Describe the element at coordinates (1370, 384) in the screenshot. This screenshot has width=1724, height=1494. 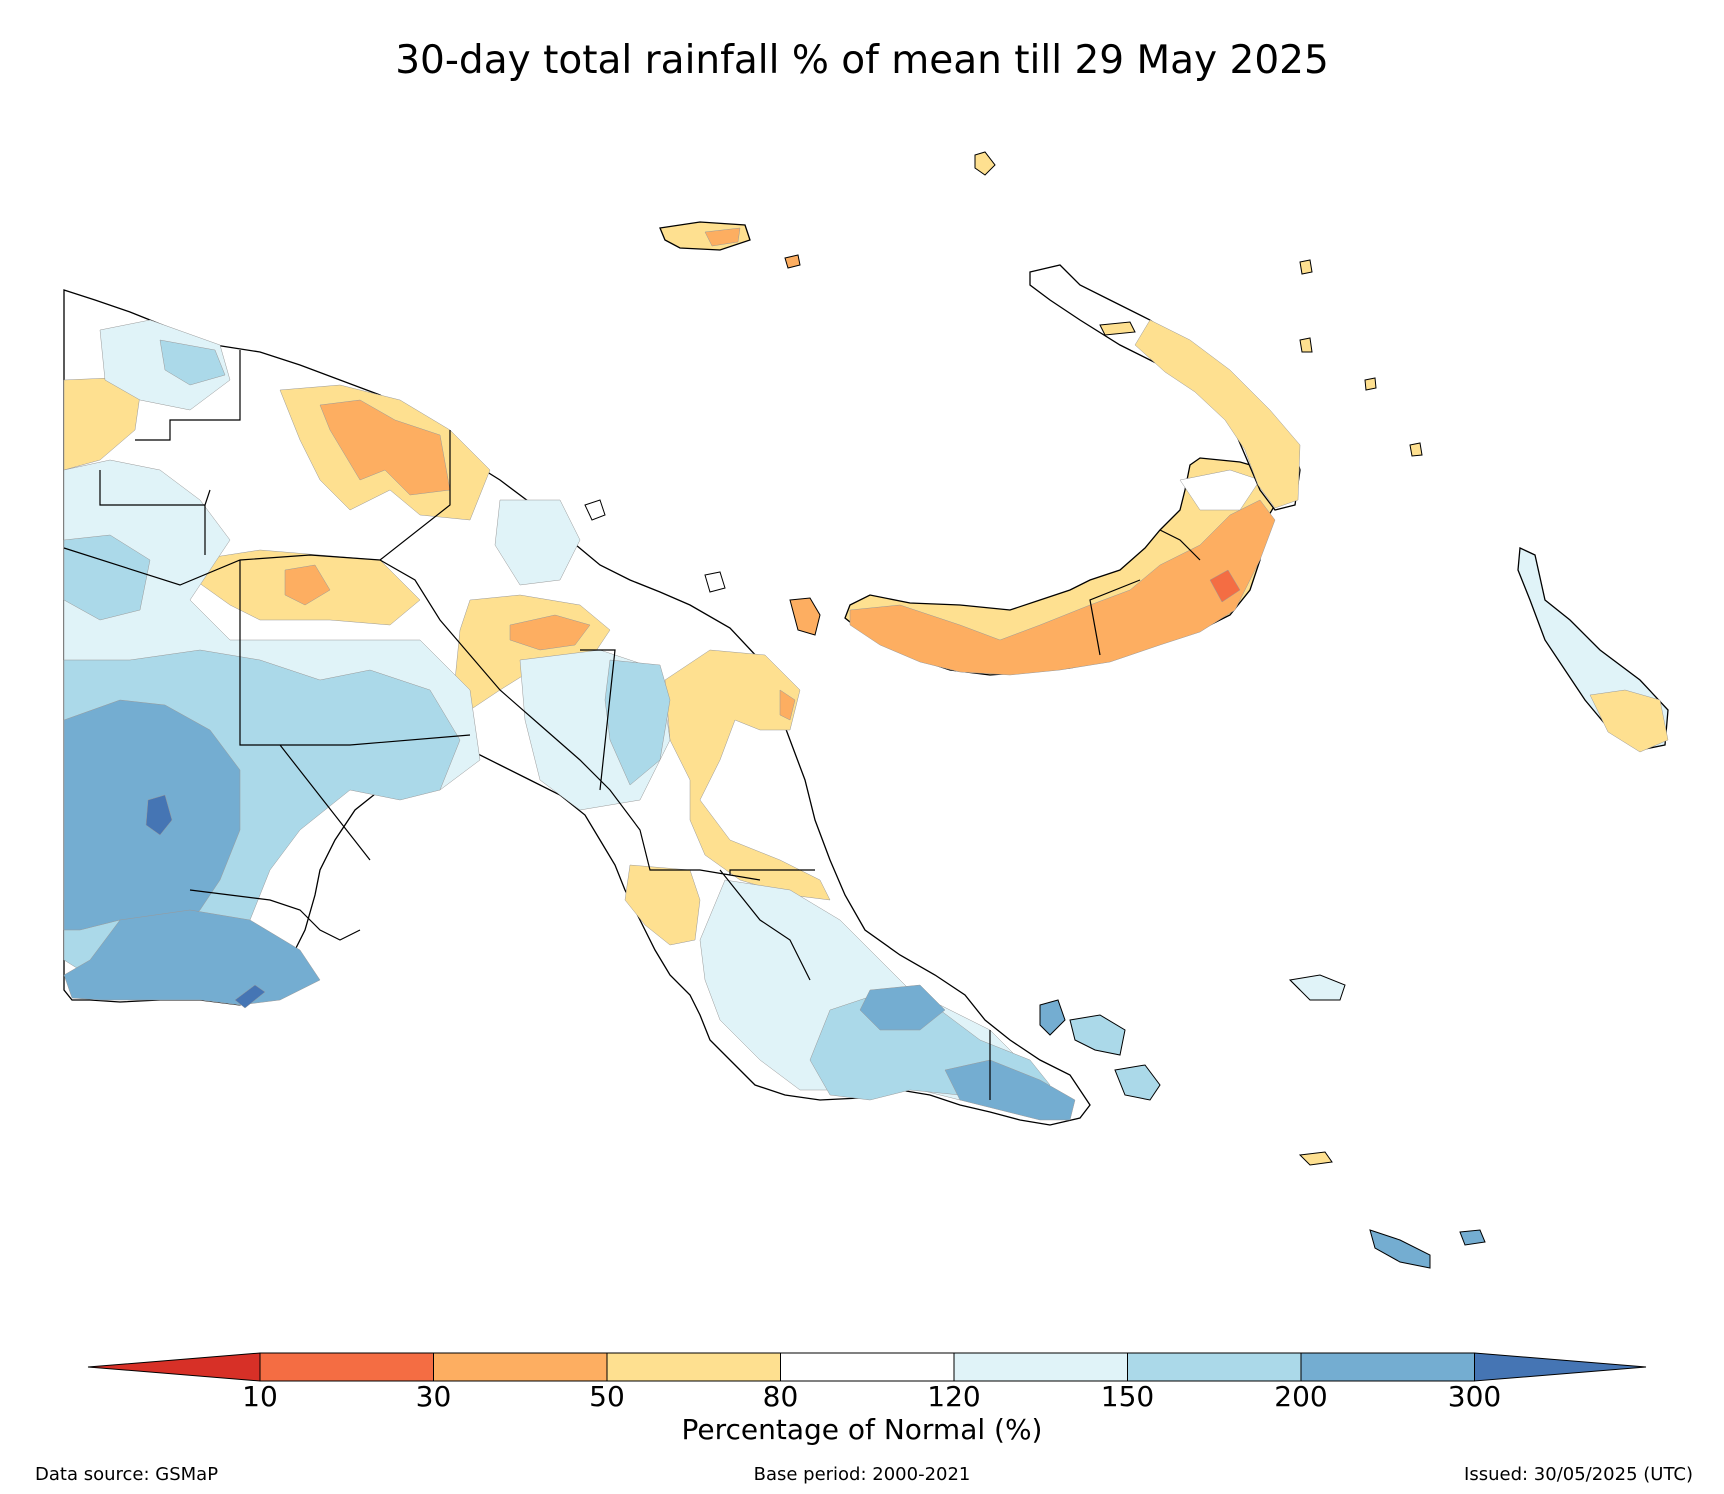
I see `buka-small` at that location.